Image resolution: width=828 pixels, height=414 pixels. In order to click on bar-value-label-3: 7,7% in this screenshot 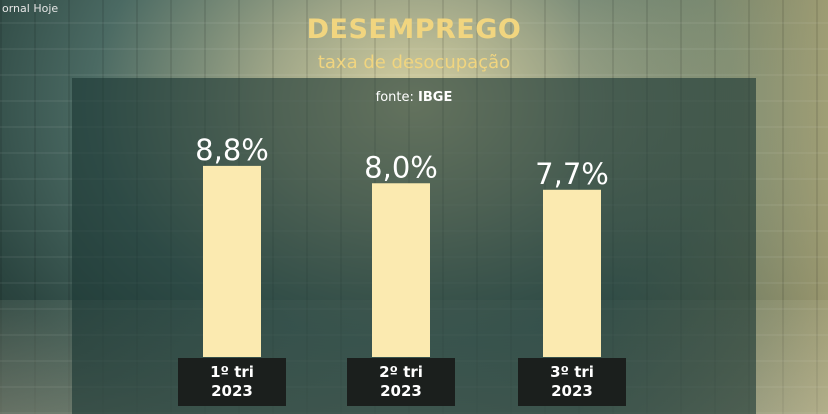, I will do `click(572, 174)`.